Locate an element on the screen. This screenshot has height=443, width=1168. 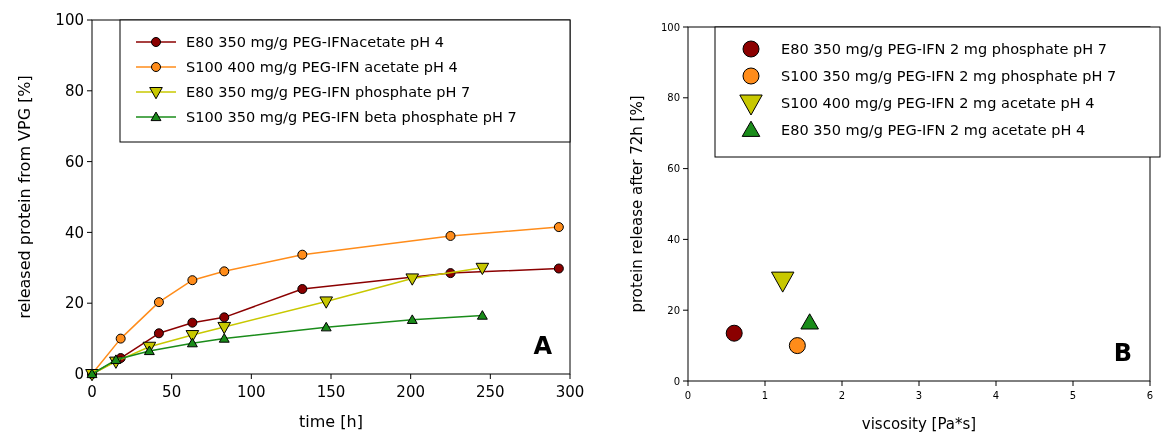
legend-label: E80 350 mg/g PEG-IFN phosphate pH 7 is located at coordinates (328, 92).